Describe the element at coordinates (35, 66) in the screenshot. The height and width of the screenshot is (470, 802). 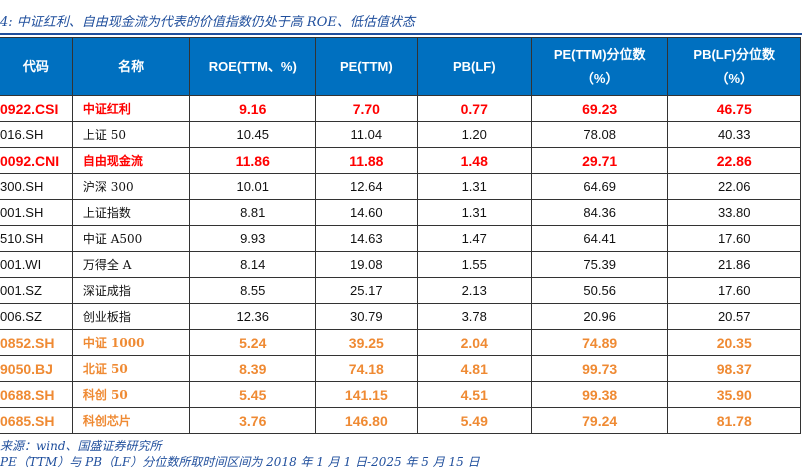
I see `header-label: 代码` at that location.